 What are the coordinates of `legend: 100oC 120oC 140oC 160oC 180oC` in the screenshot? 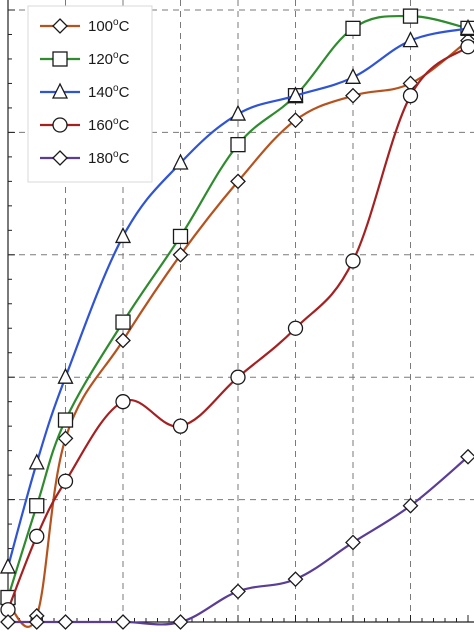 It's located at (90, 94).